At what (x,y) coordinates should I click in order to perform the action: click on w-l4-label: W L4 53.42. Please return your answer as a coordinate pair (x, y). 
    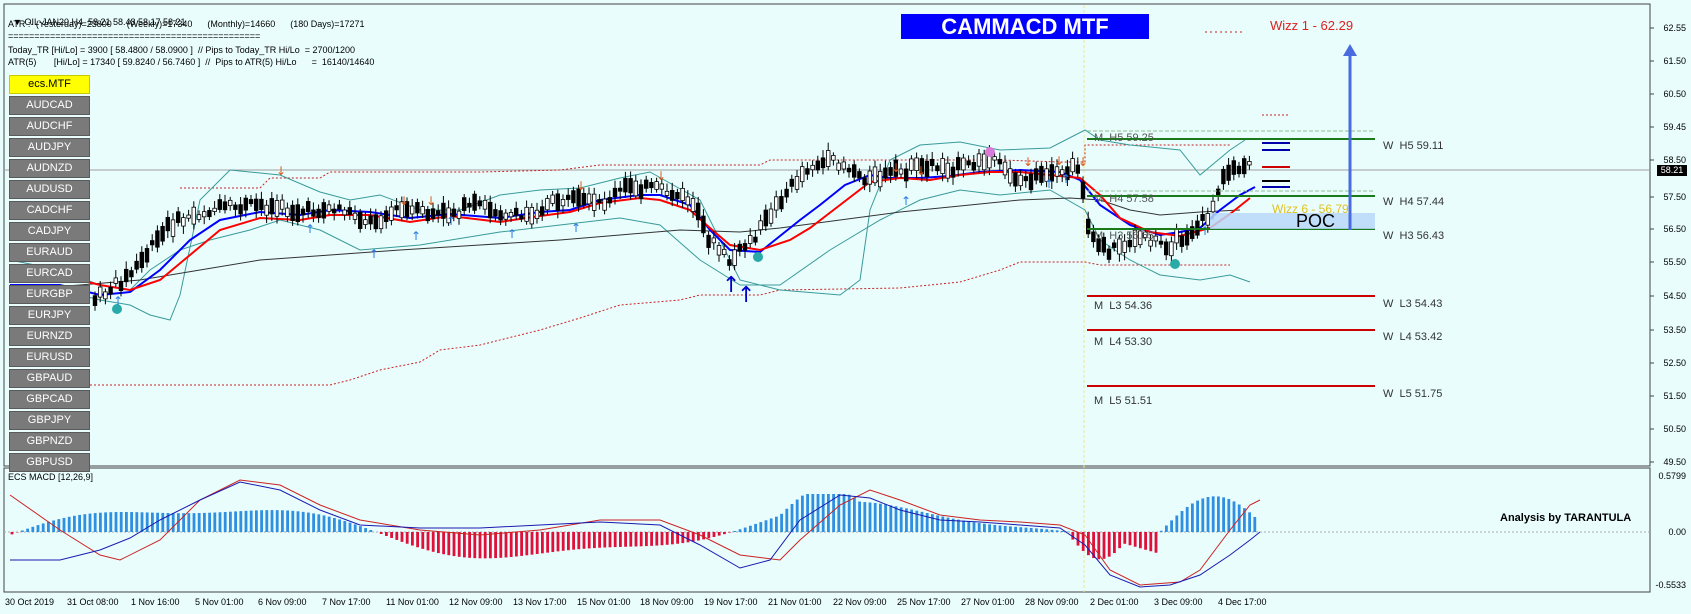
    Looking at the image, I should click on (1413, 337).